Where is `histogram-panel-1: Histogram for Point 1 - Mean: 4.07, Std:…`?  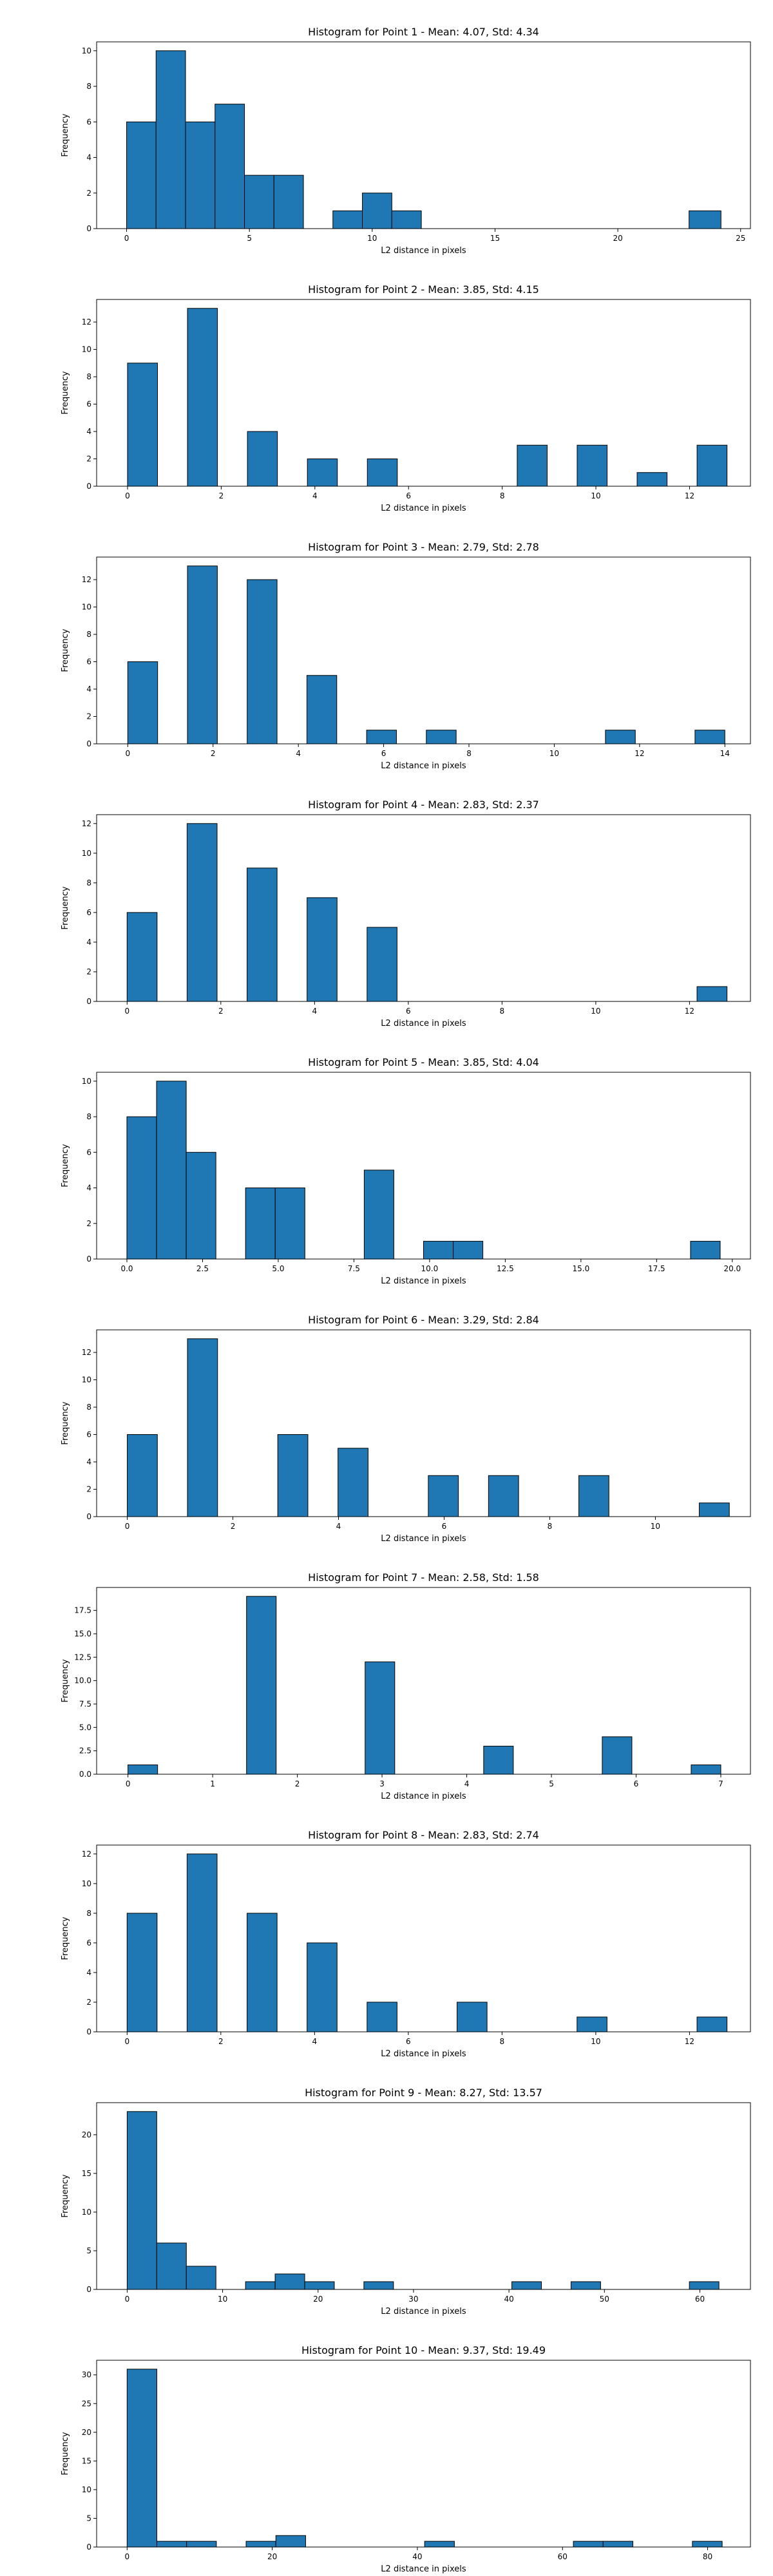 histogram-panel-1: Histogram for Point 1 - Mean: 4.07, Std:… is located at coordinates (406, 141).